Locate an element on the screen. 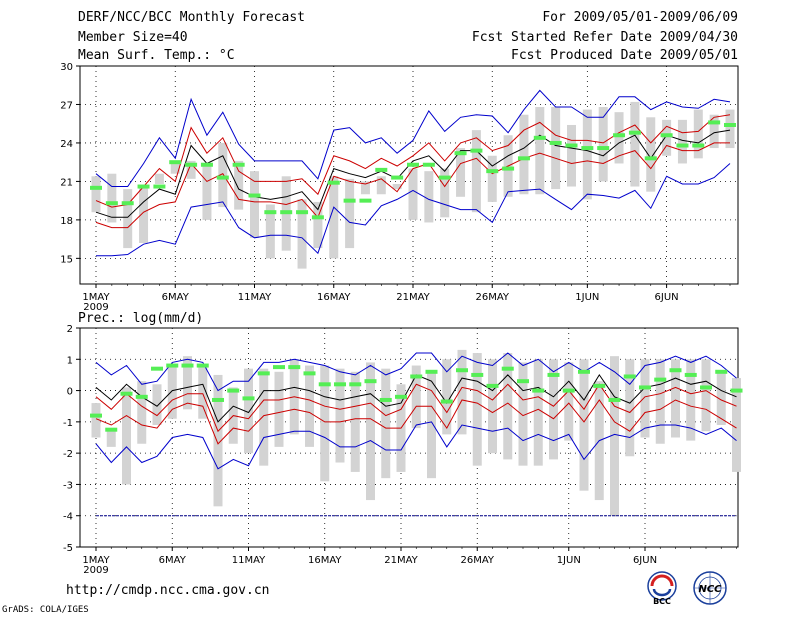 This screenshot has width=800, height=618. member-size-label: Member Size=40 is located at coordinates (133, 37).